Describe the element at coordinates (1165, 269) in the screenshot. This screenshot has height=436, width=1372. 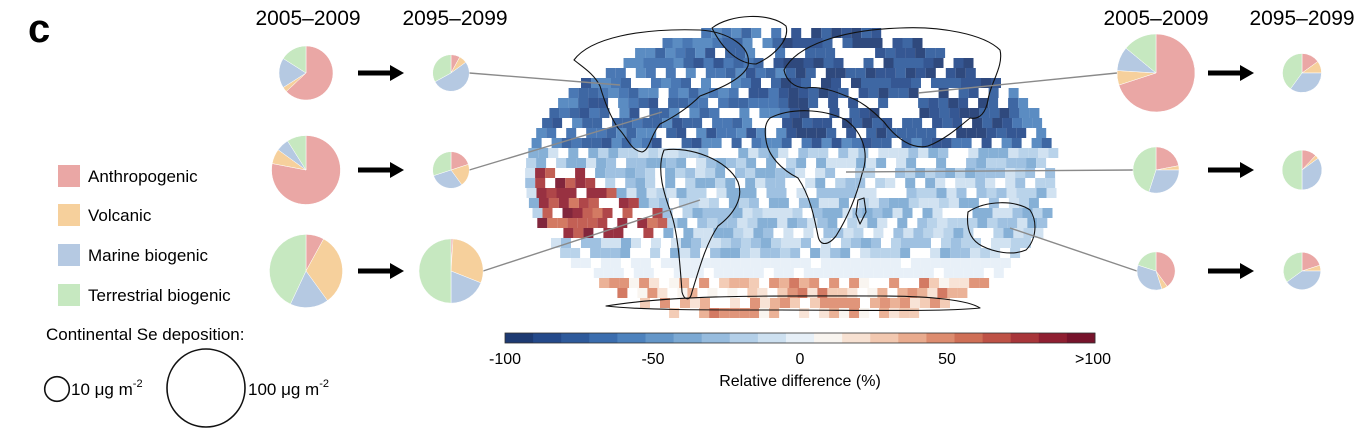
I see `slice-oceania-base-anthropogenic` at that location.